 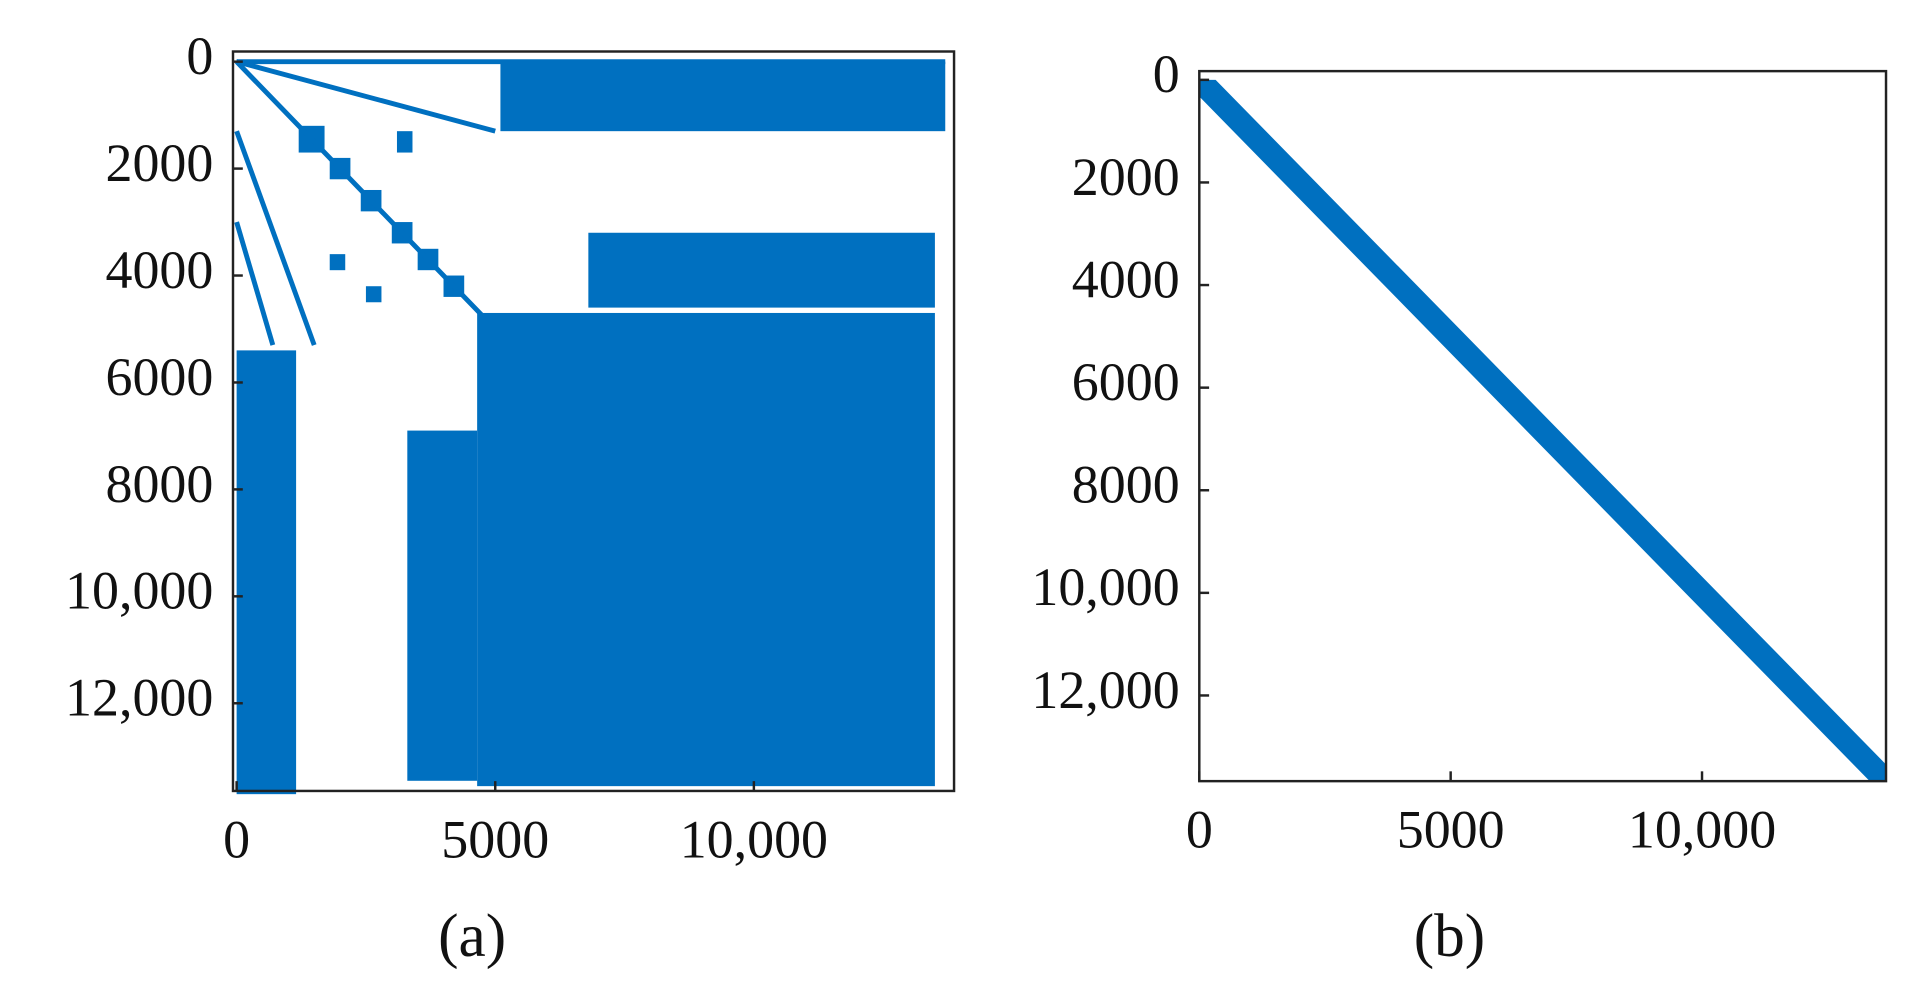 I want to click on panel-caption: (b), so click(x=1449, y=936).